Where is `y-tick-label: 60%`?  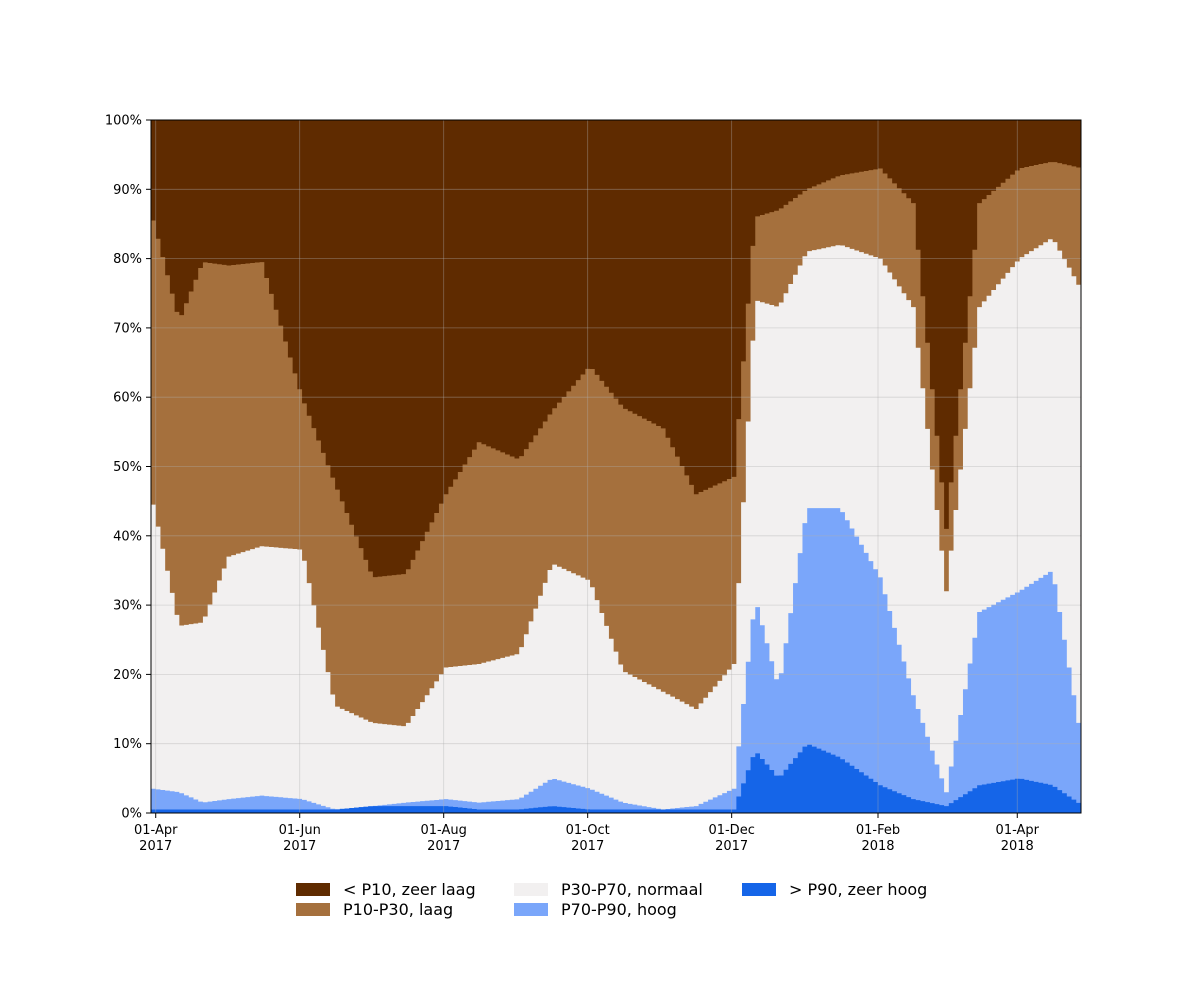
y-tick-label: 60% is located at coordinates (127, 398).